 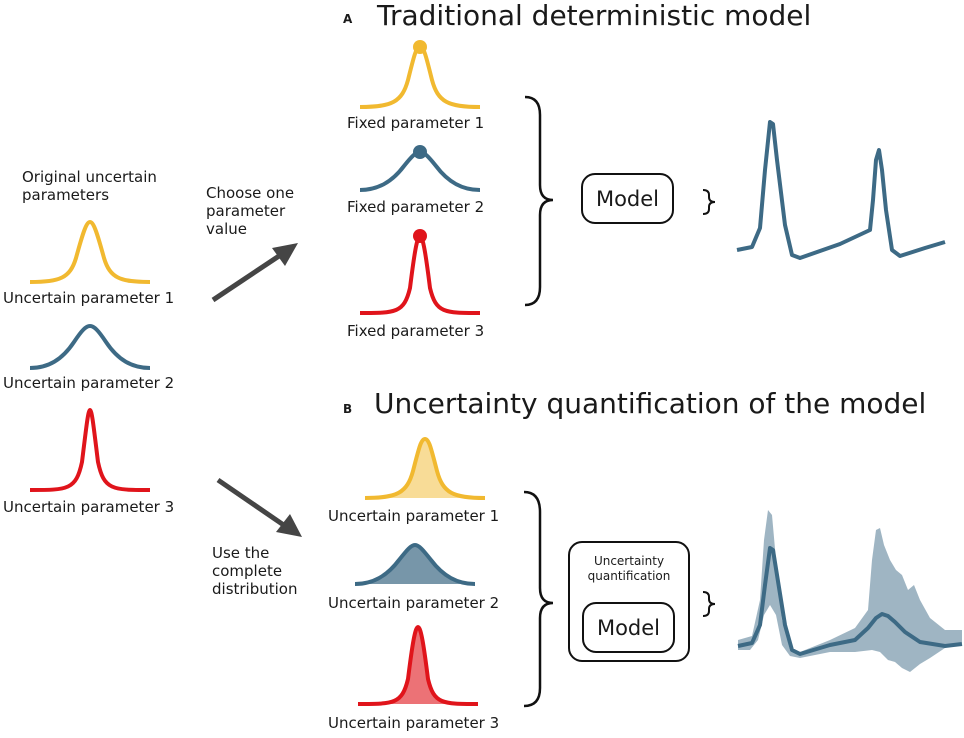 I want to click on uq-dist-3-curve, so click(x=418, y=665).